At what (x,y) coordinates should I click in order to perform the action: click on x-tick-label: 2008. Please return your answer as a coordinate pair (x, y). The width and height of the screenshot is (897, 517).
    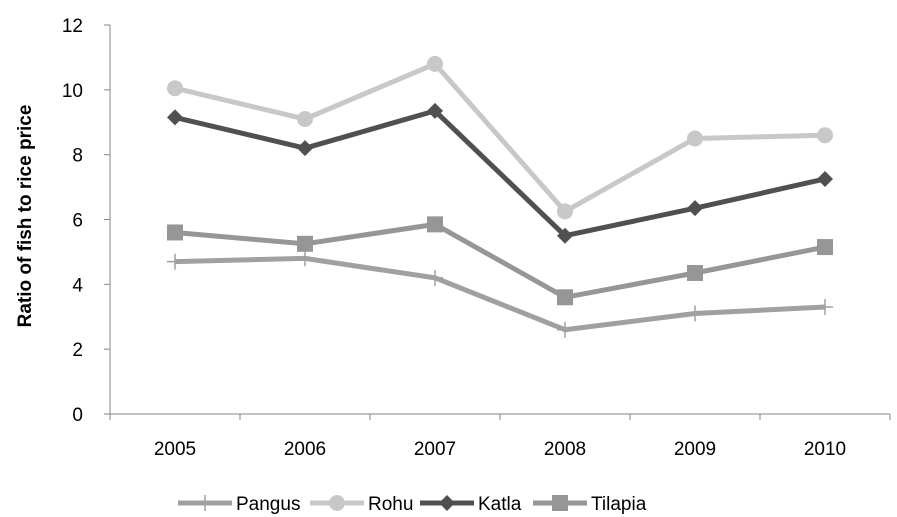
    Looking at the image, I should click on (565, 449).